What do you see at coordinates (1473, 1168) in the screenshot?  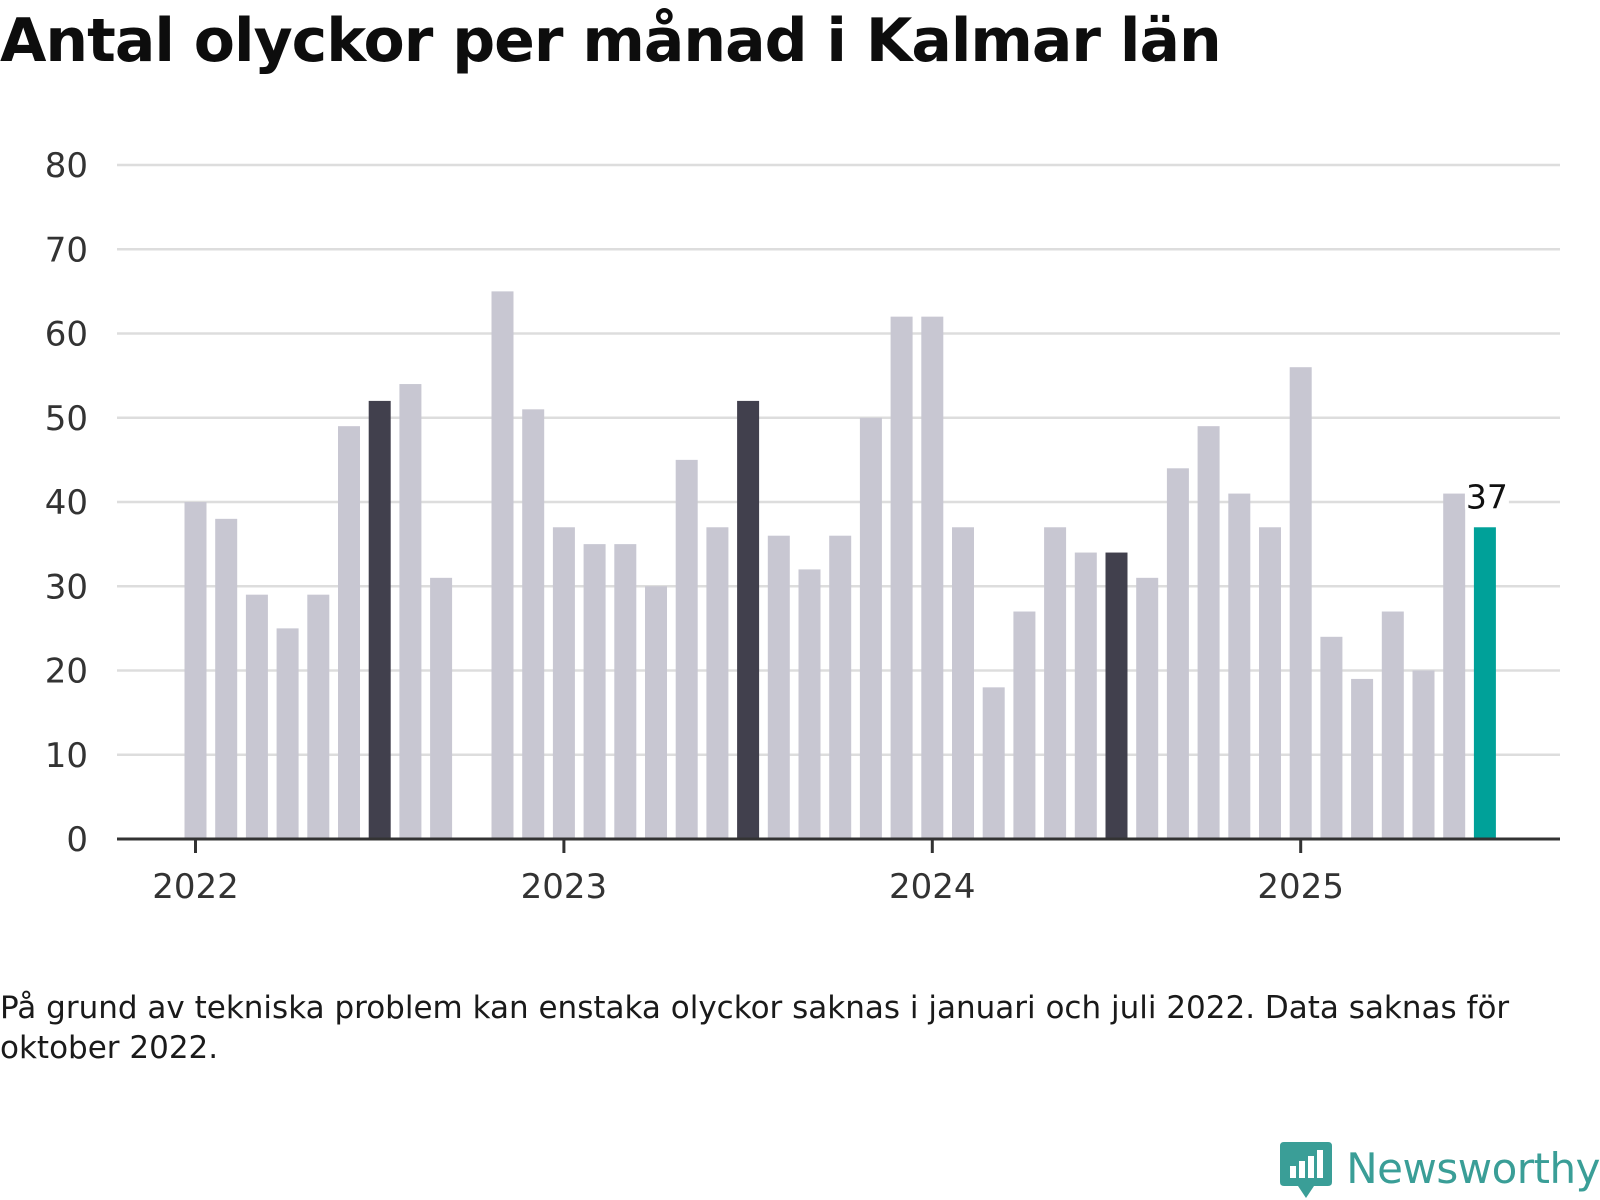 I see `brand-name: Newsworthy` at bounding box center [1473, 1168].